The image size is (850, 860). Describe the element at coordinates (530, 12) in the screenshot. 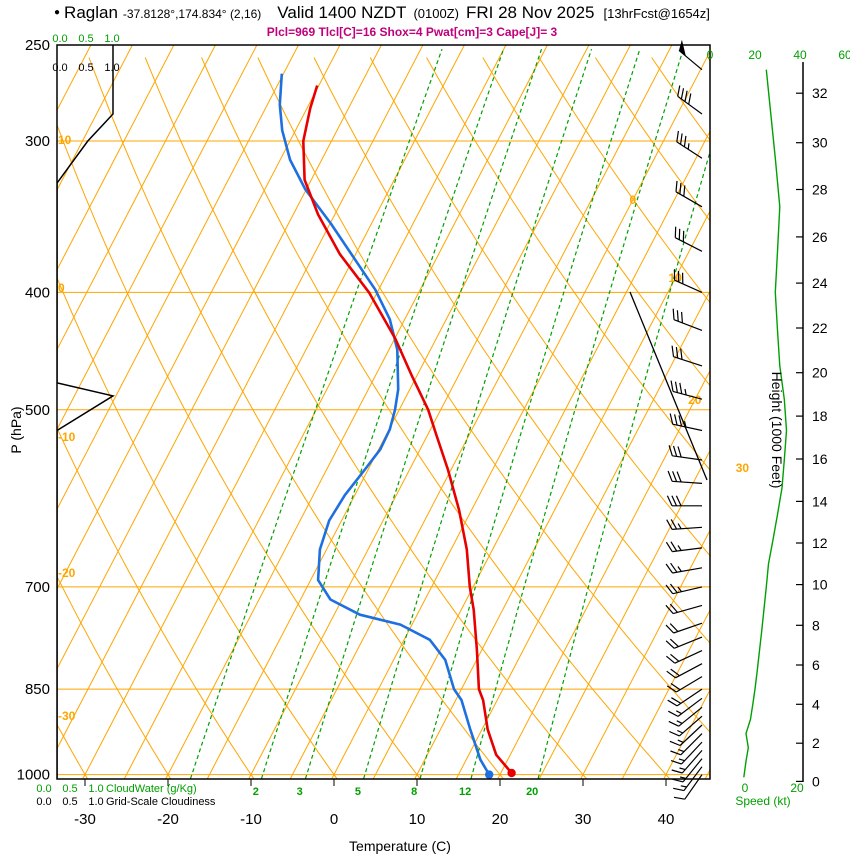

I see `valid-date: FRI 28 Nov 2025` at that location.